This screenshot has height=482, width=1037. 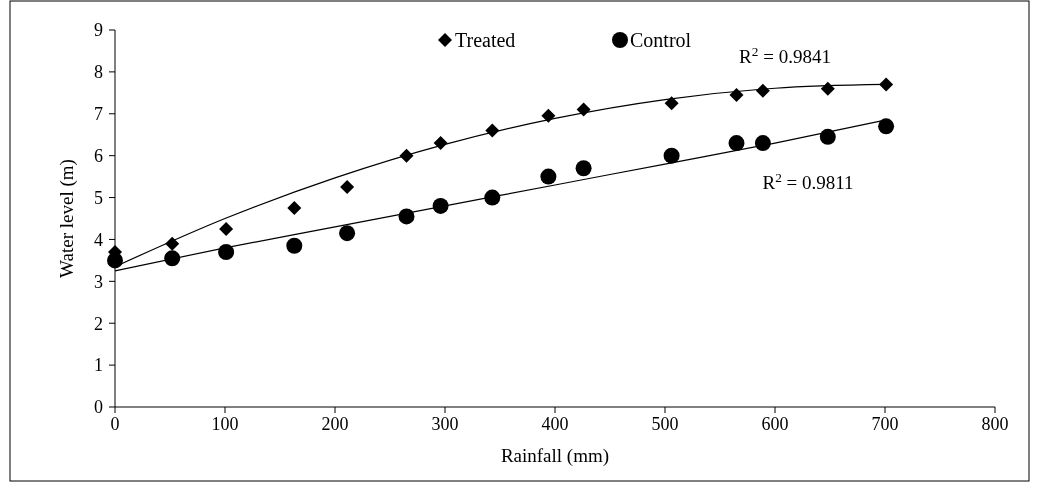 I want to click on x-tick-label: 200, so click(x=335, y=424).